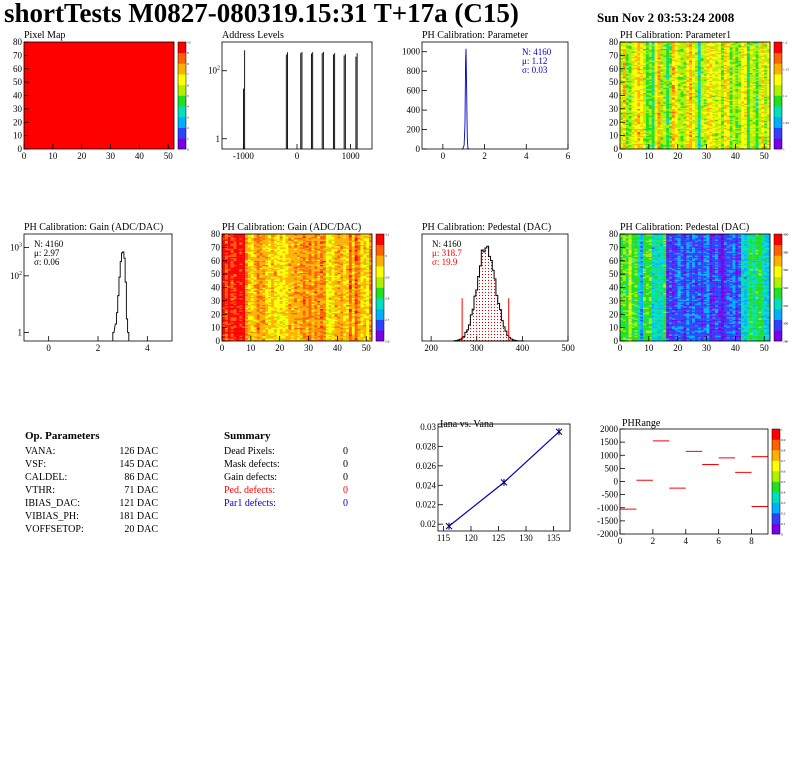 This screenshot has width=796, height=772. What do you see at coordinates (786, 123) in the screenshot?
I see `color-scale-label: 1.05` at bounding box center [786, 123].